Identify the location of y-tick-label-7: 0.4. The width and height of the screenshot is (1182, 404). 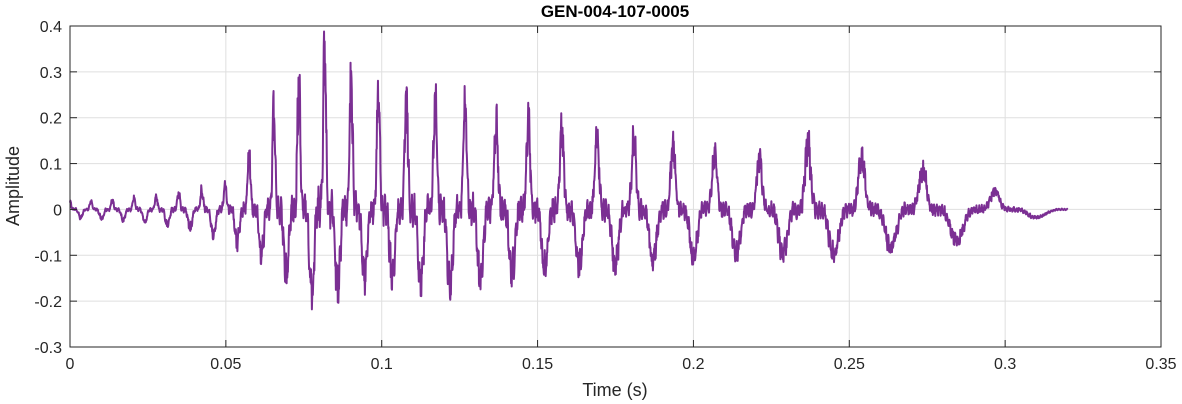
(51, 27).